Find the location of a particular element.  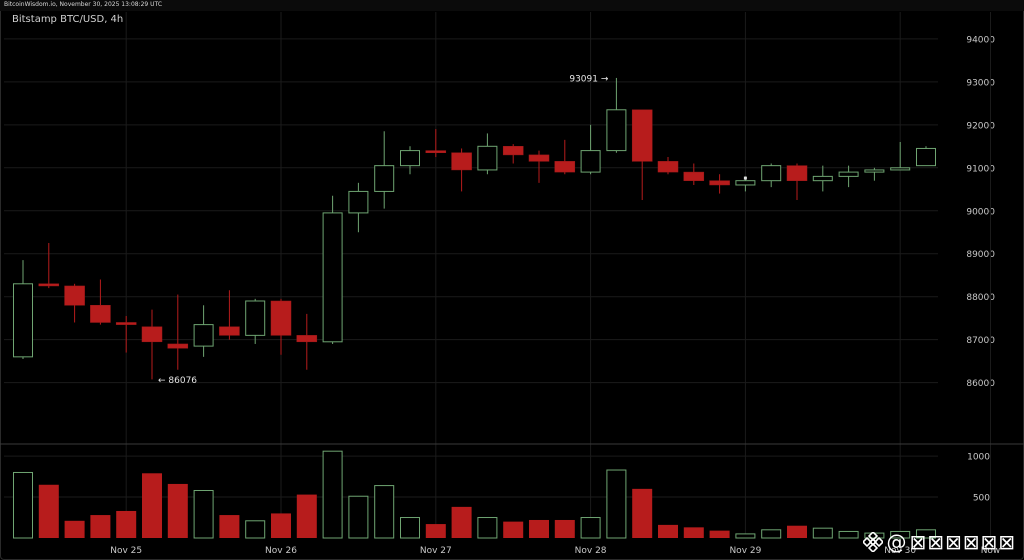

x-tick-label: Now is located at coordinates (991, 551).